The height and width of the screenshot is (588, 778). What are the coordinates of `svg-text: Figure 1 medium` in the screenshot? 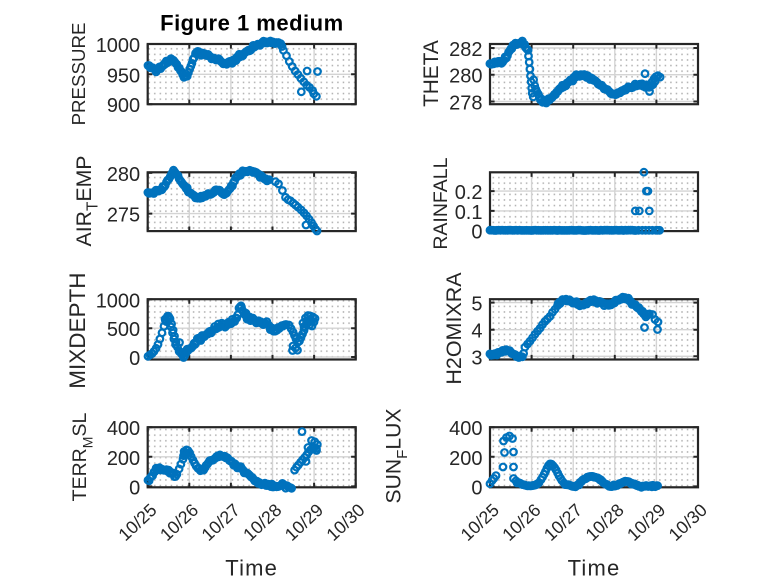 It's located at (252, 23).